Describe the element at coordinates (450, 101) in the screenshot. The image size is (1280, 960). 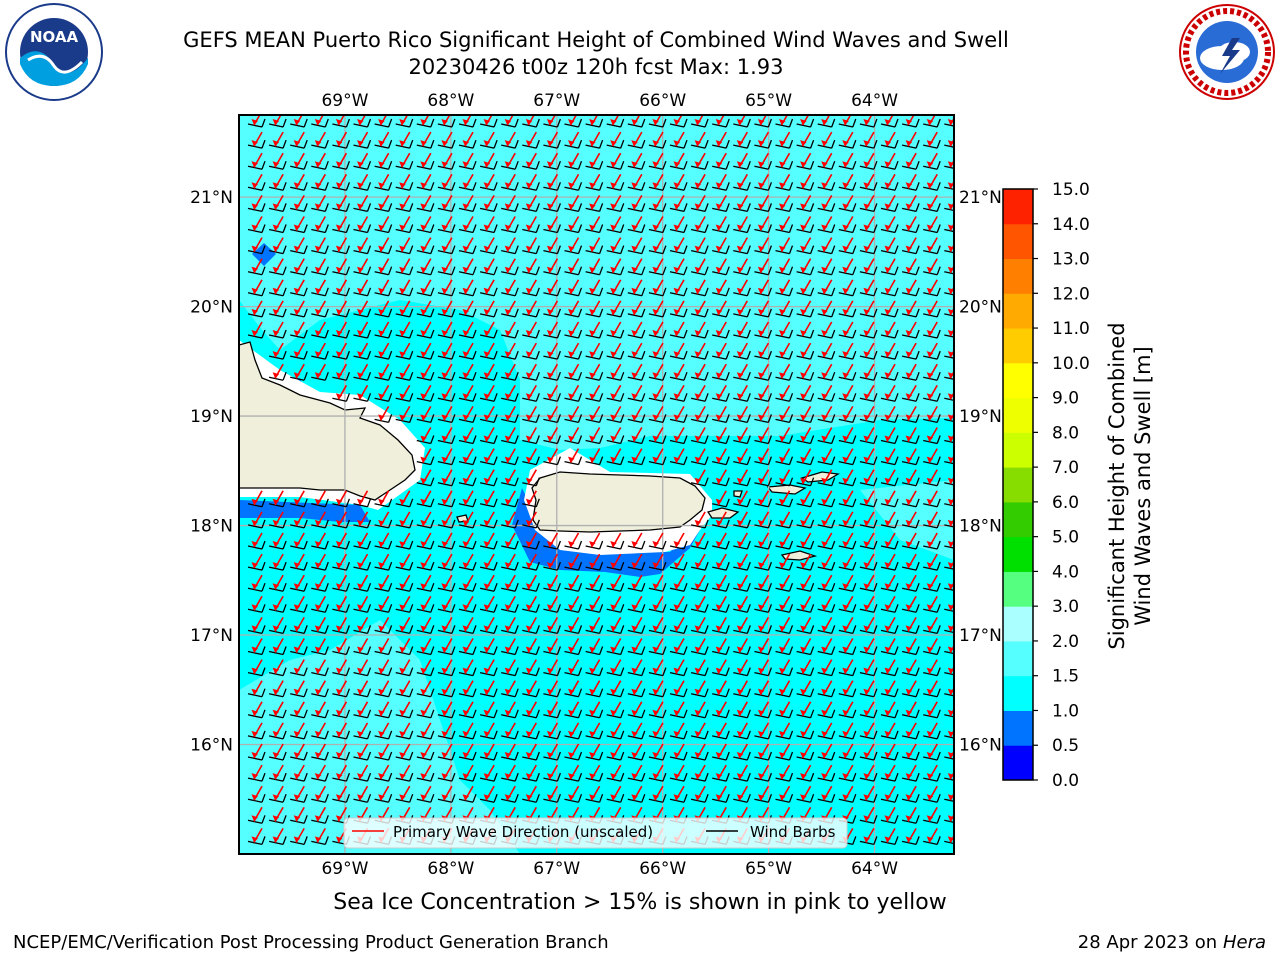
I see `lon-label-top: 68°W` at that location.